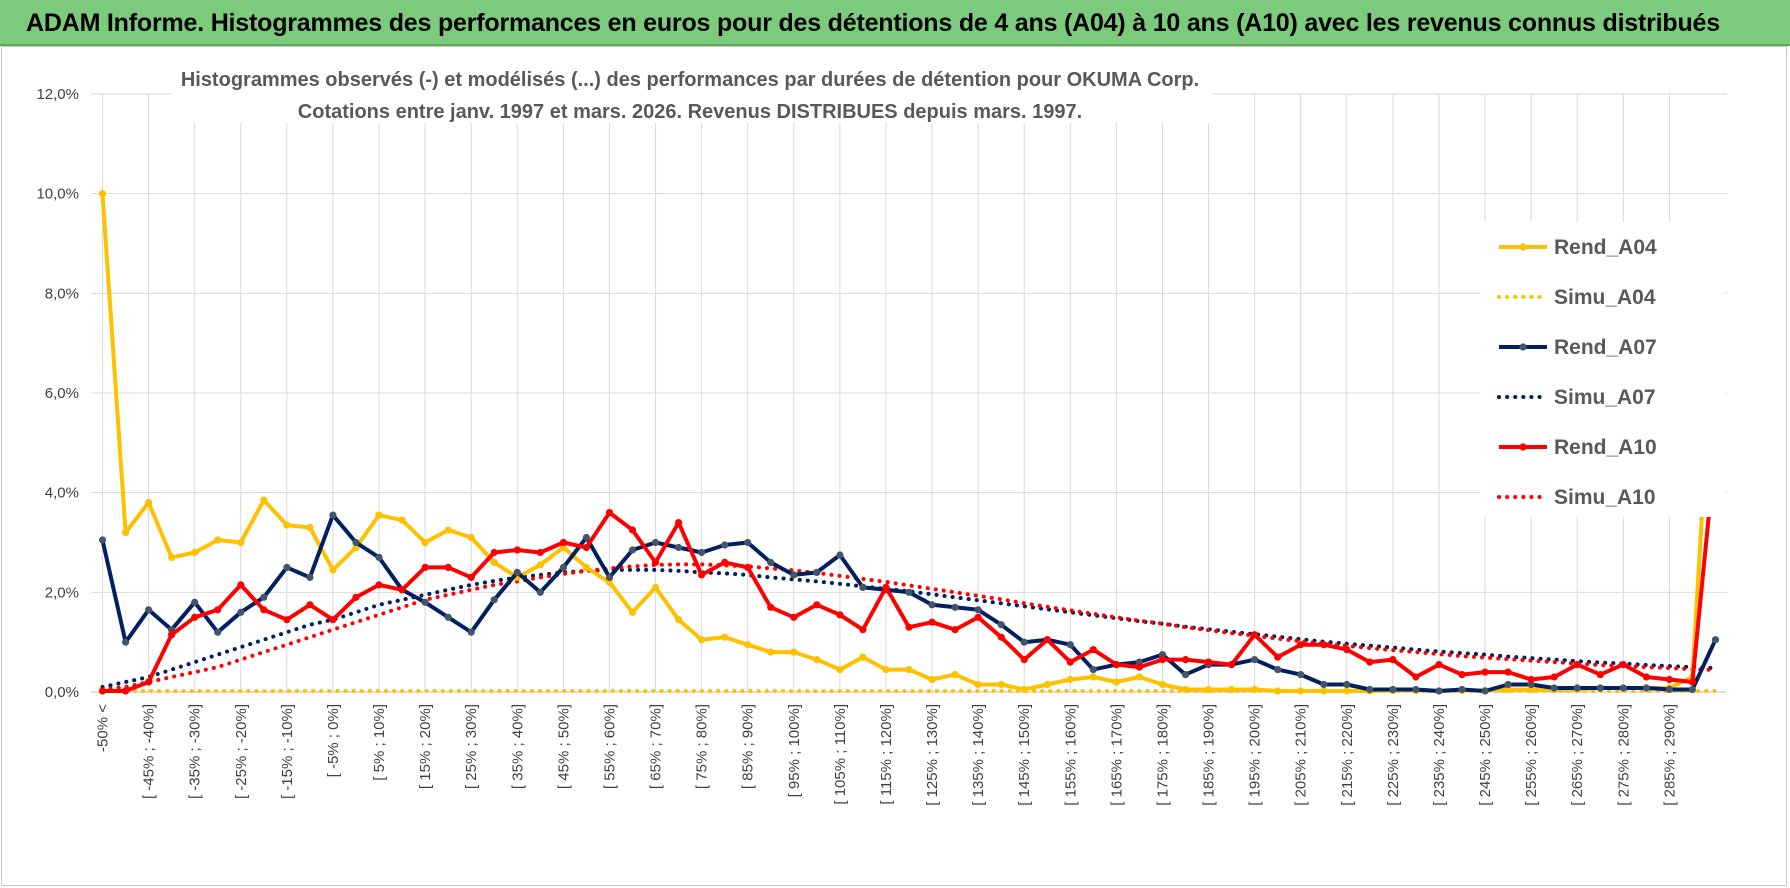 The image size is (1790, 888). I want to click on x-tick-label: [ 225% ; 230%], so click(1393, 755).